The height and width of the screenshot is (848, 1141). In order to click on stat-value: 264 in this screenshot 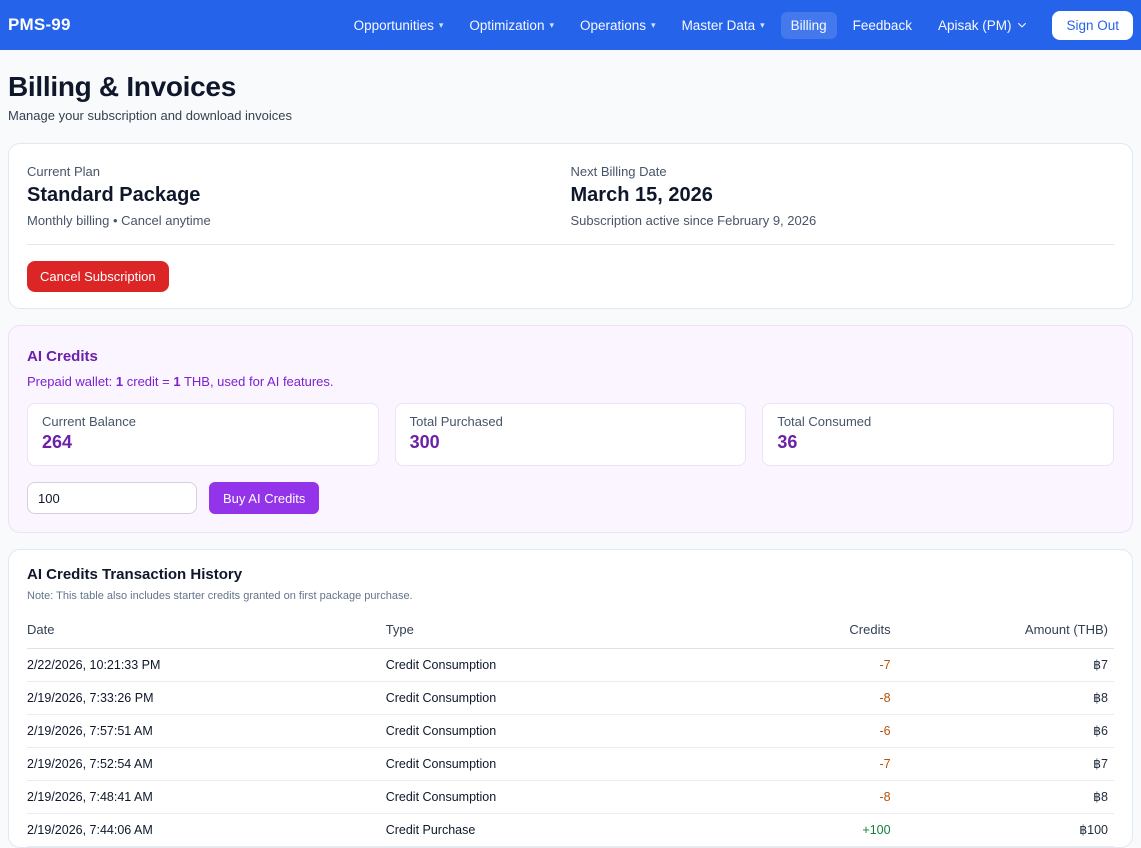, I will do `click(57, 442)`.